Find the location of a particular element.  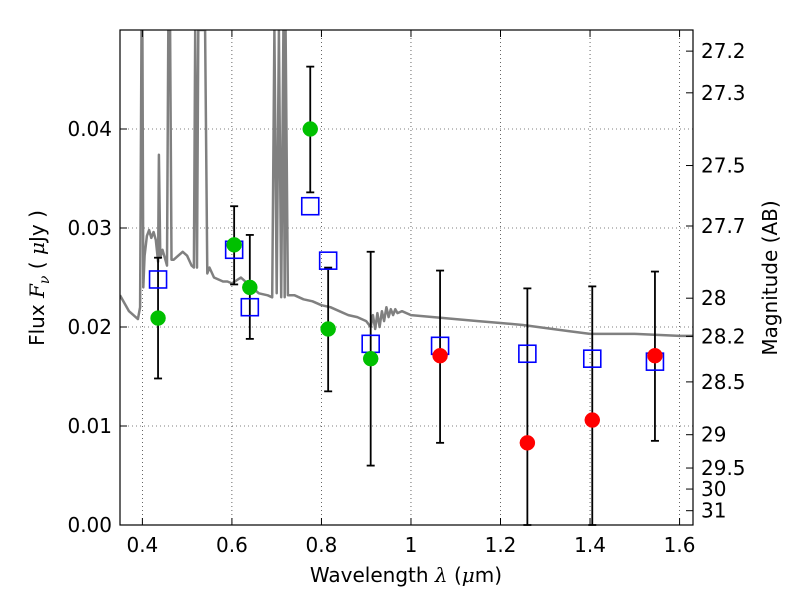

x-tick-label: 1 is located at coordinates (411, 545).